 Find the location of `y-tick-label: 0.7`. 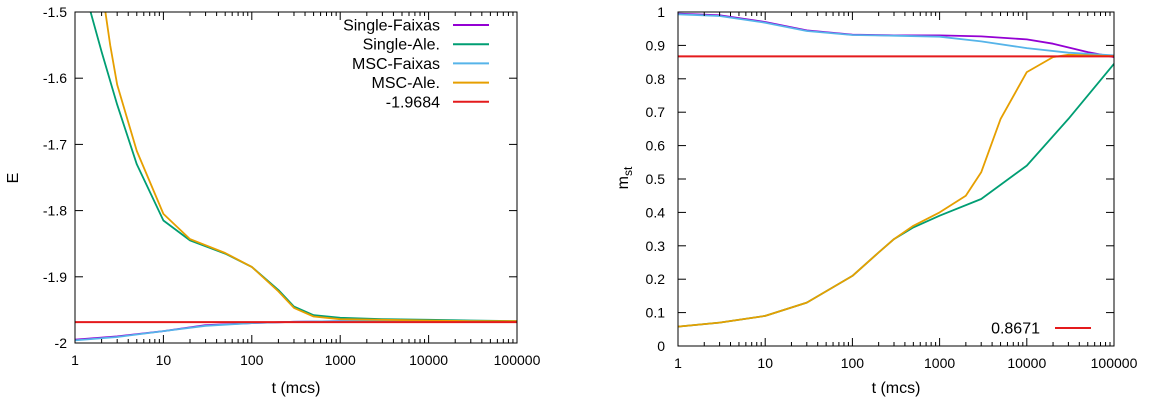

y-tick-label: 0.7 is located at coordinates (656, 112).